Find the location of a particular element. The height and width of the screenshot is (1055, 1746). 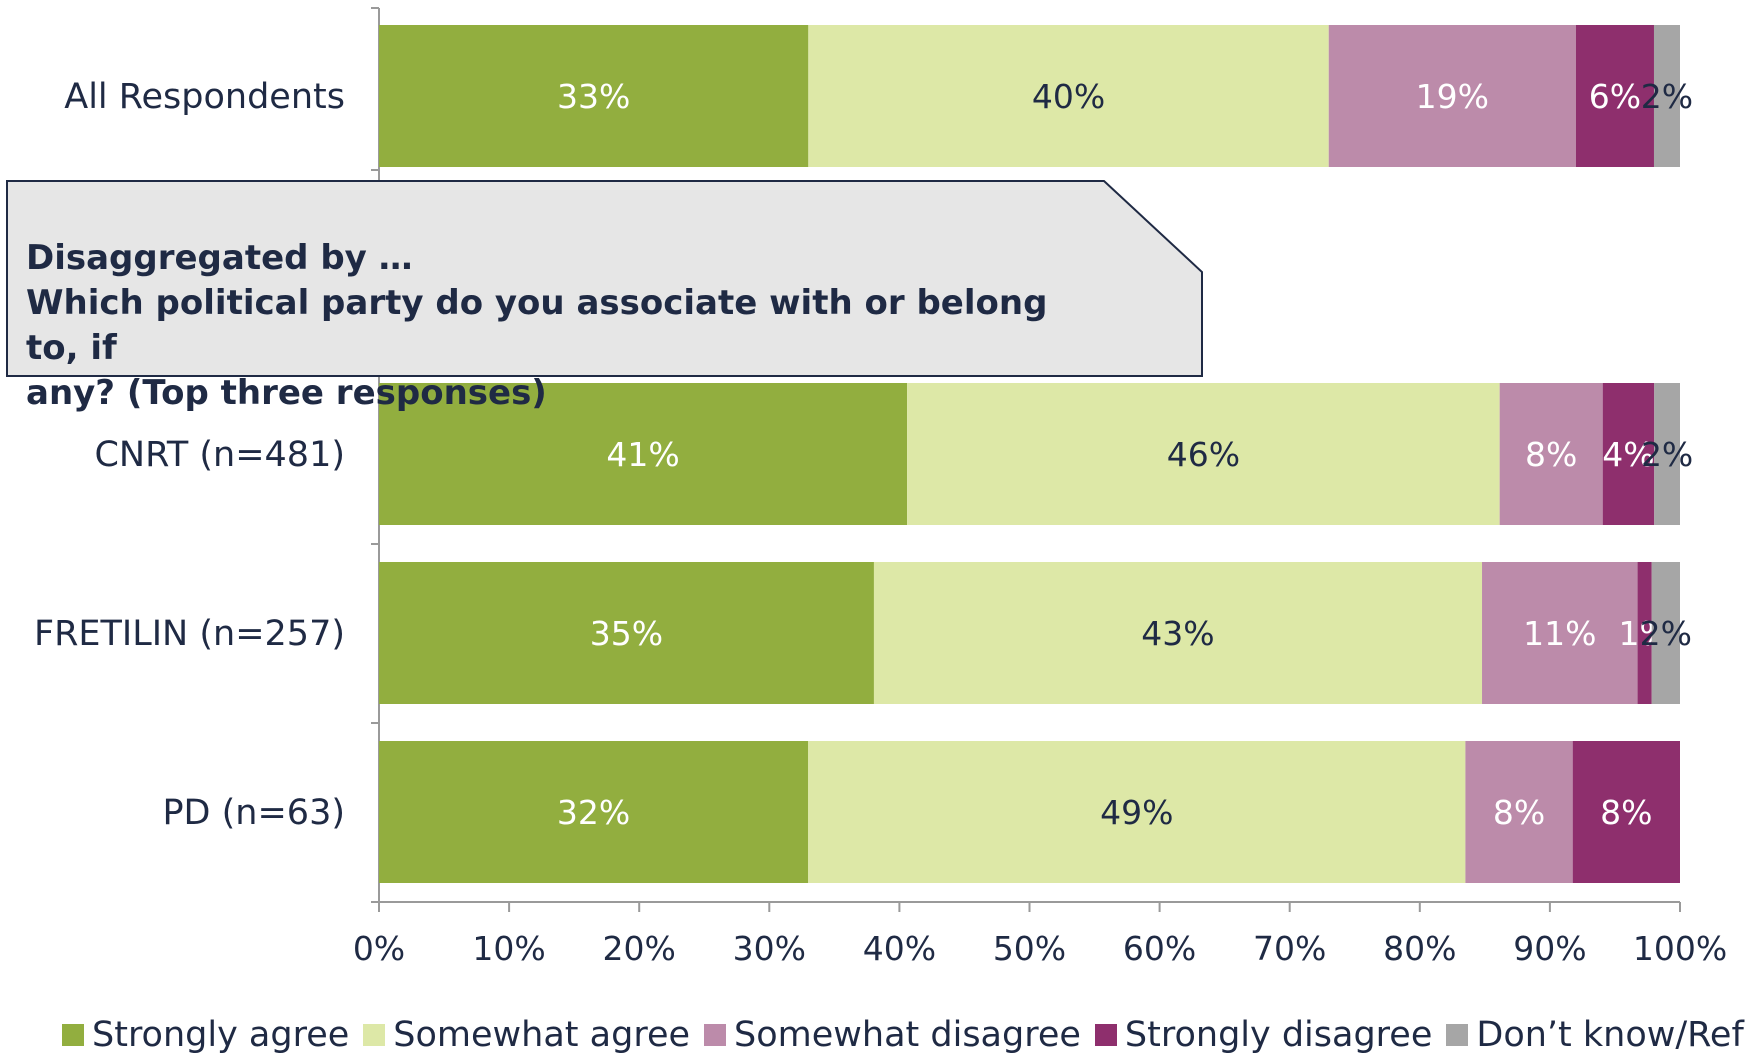

x-tick-label: 30% is located at coordinates (769, 948).